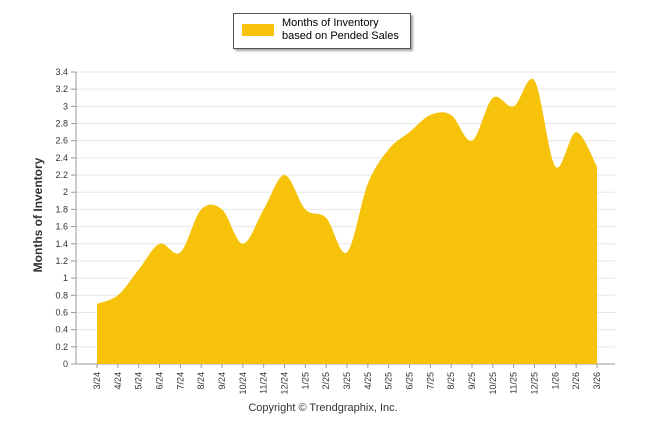 This screenshot has height=439, width=646. Describe the element at coordinates (222, 381) in the screenshot. I see `x-tick-label: 9/24` at that location.